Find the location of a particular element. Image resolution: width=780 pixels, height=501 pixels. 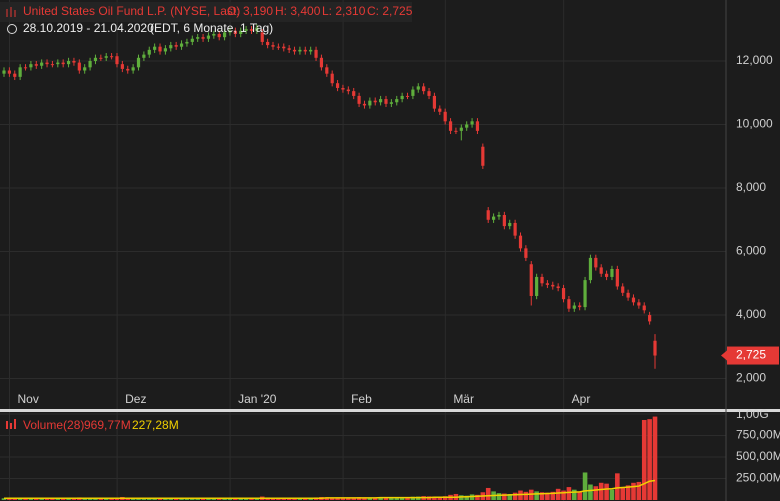

header-bg is located at coordinates (206, 12).